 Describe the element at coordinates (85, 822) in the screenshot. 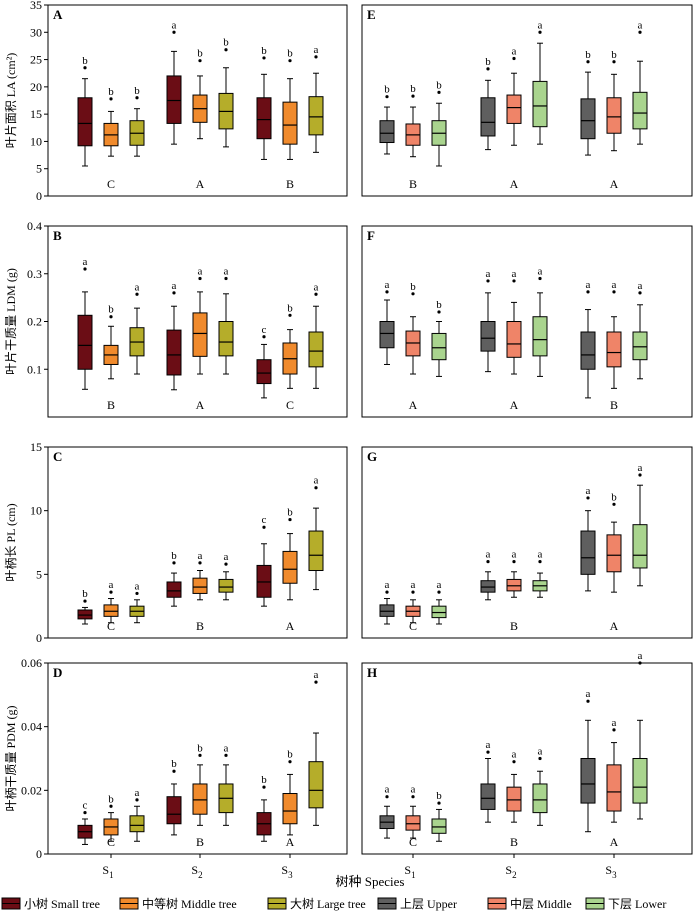

I see `box-D-g1-s1: c` at that location.